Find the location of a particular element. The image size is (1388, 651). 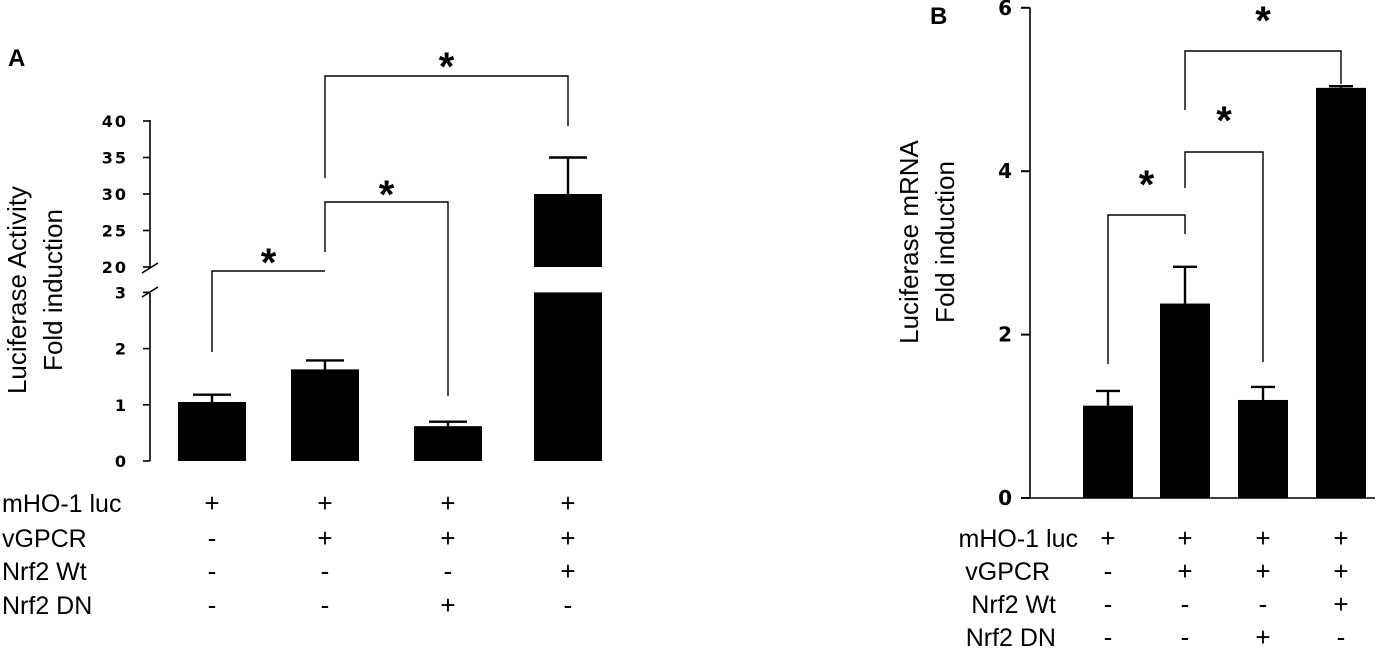

y-axis-label-line: Luciferase Activity is located at coordinates (17, 290).